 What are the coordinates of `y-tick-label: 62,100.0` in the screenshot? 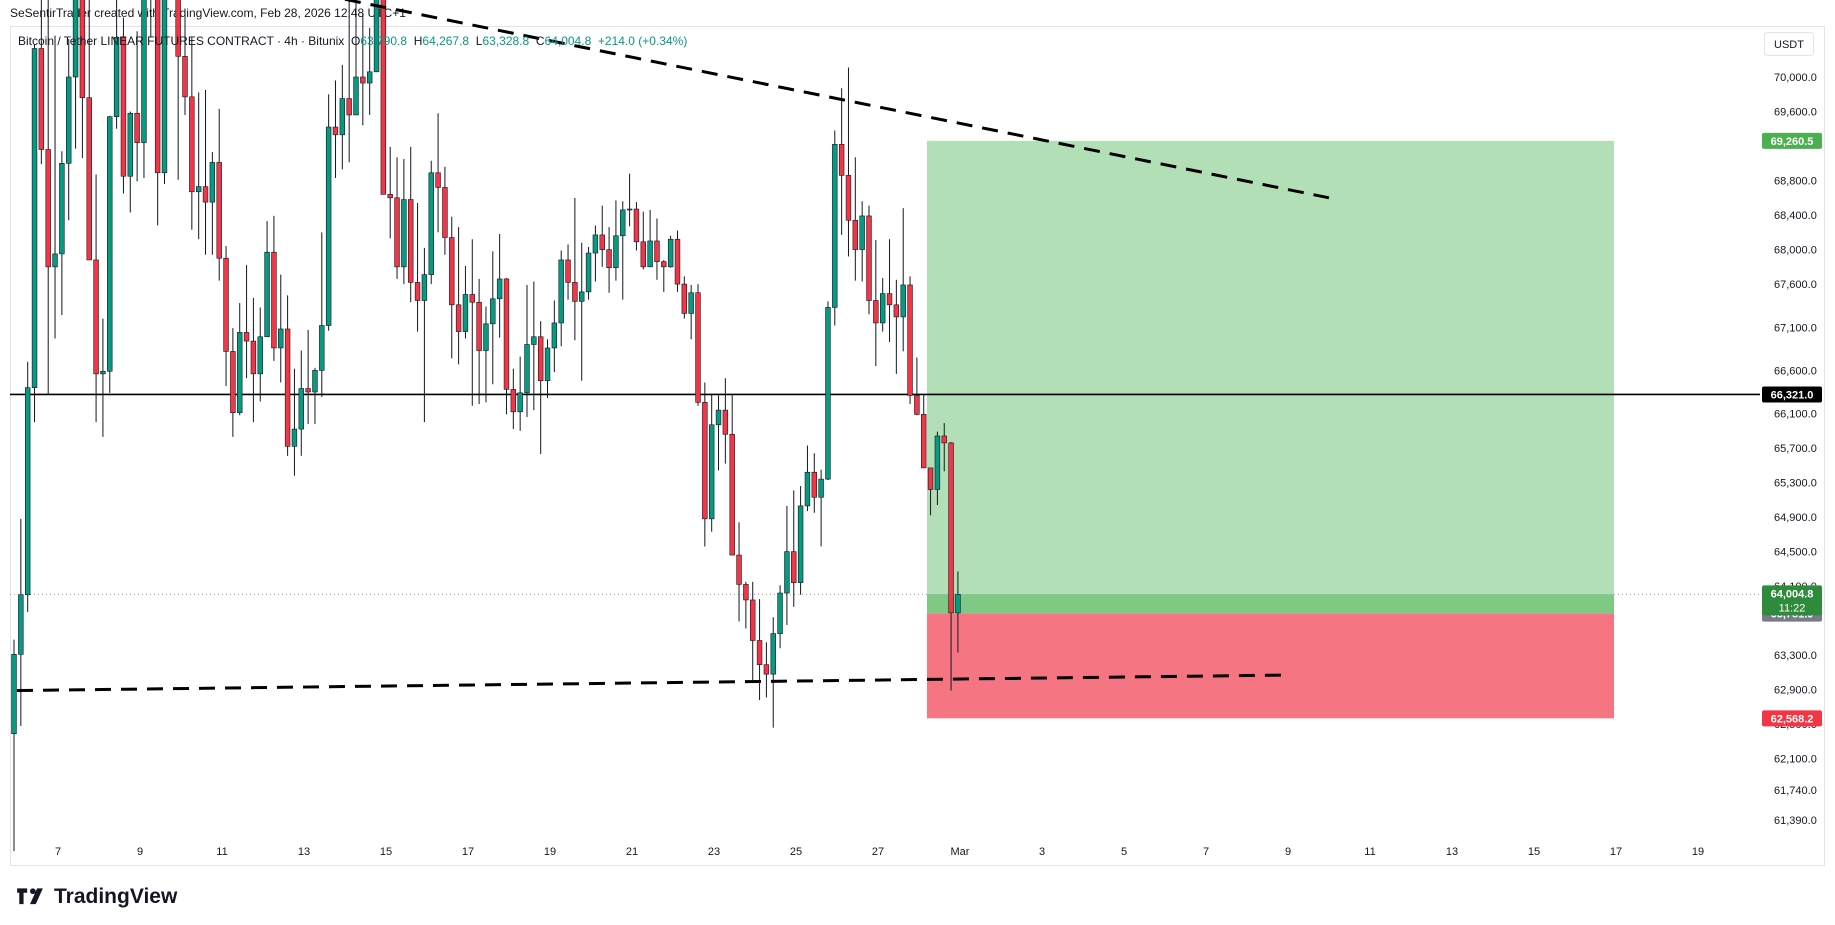 It's located at (1795, 760).